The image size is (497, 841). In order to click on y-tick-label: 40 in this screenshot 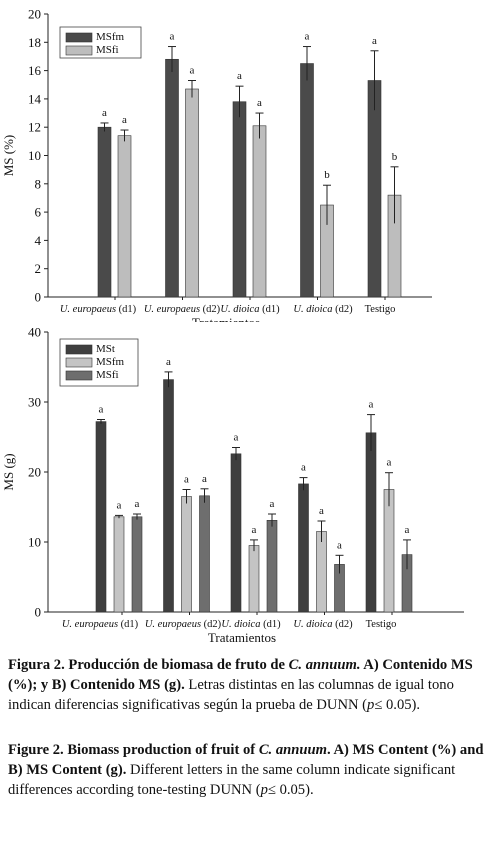, I will do `click(34, 332)`.